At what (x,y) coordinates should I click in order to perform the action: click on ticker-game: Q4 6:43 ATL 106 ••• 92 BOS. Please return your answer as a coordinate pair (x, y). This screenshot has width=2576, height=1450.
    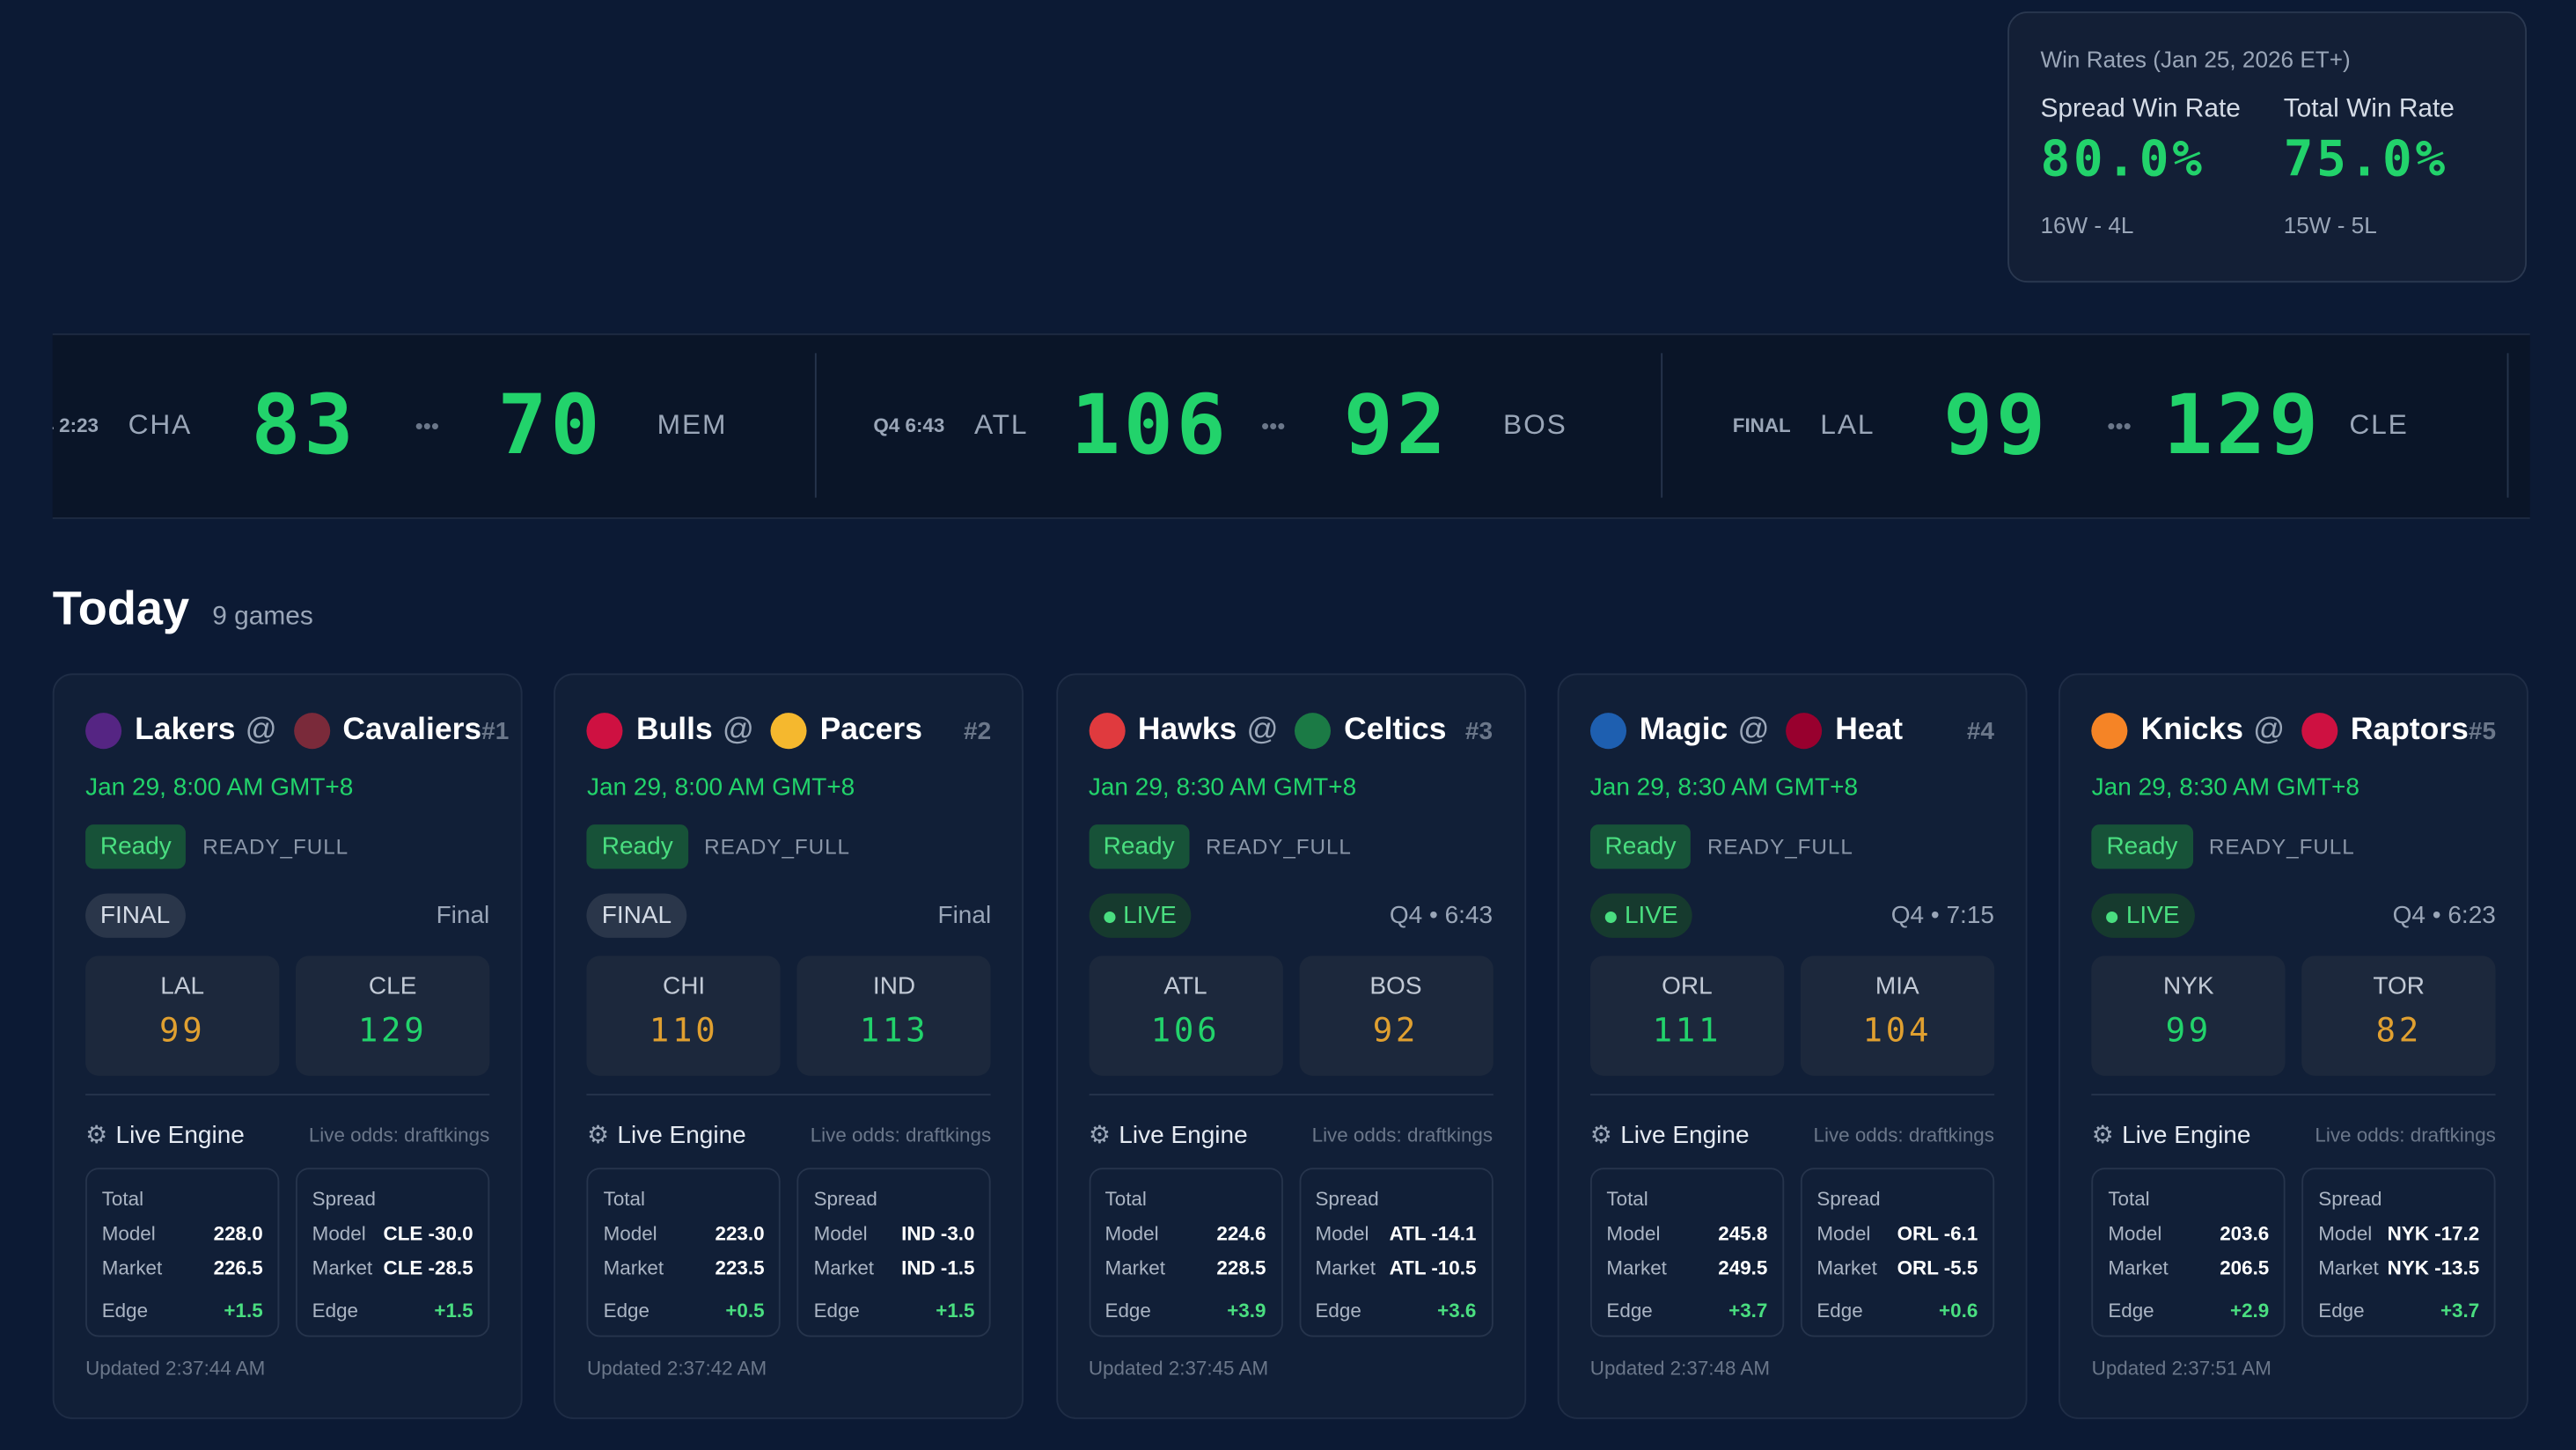
    Looking at the image, I should click on (1240, 425).